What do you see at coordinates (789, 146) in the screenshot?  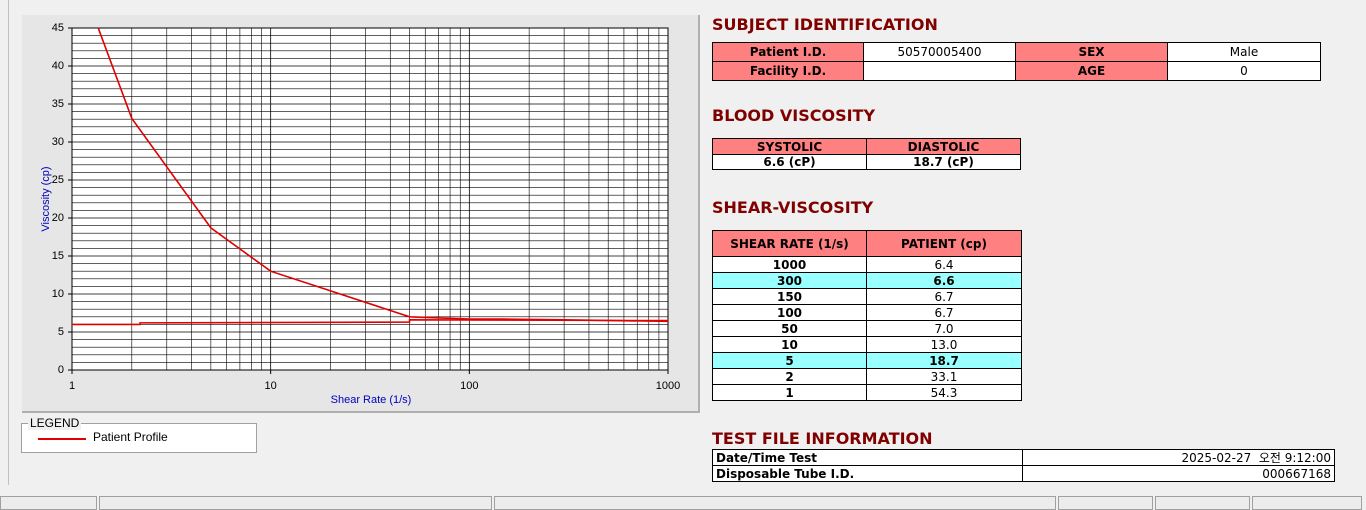 I see `bv-header: SYSTOLIC` at bounding box center [789, 146].